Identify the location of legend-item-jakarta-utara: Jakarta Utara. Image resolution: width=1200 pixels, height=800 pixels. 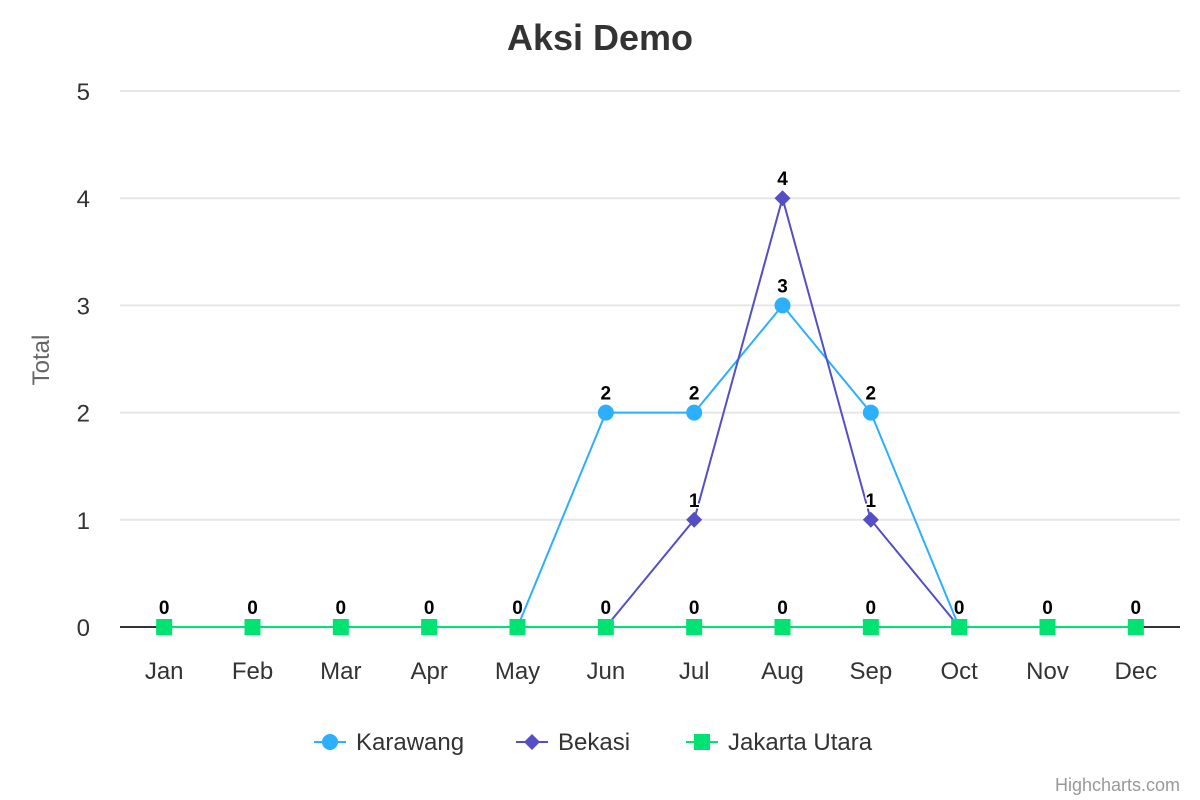
(779, 742).